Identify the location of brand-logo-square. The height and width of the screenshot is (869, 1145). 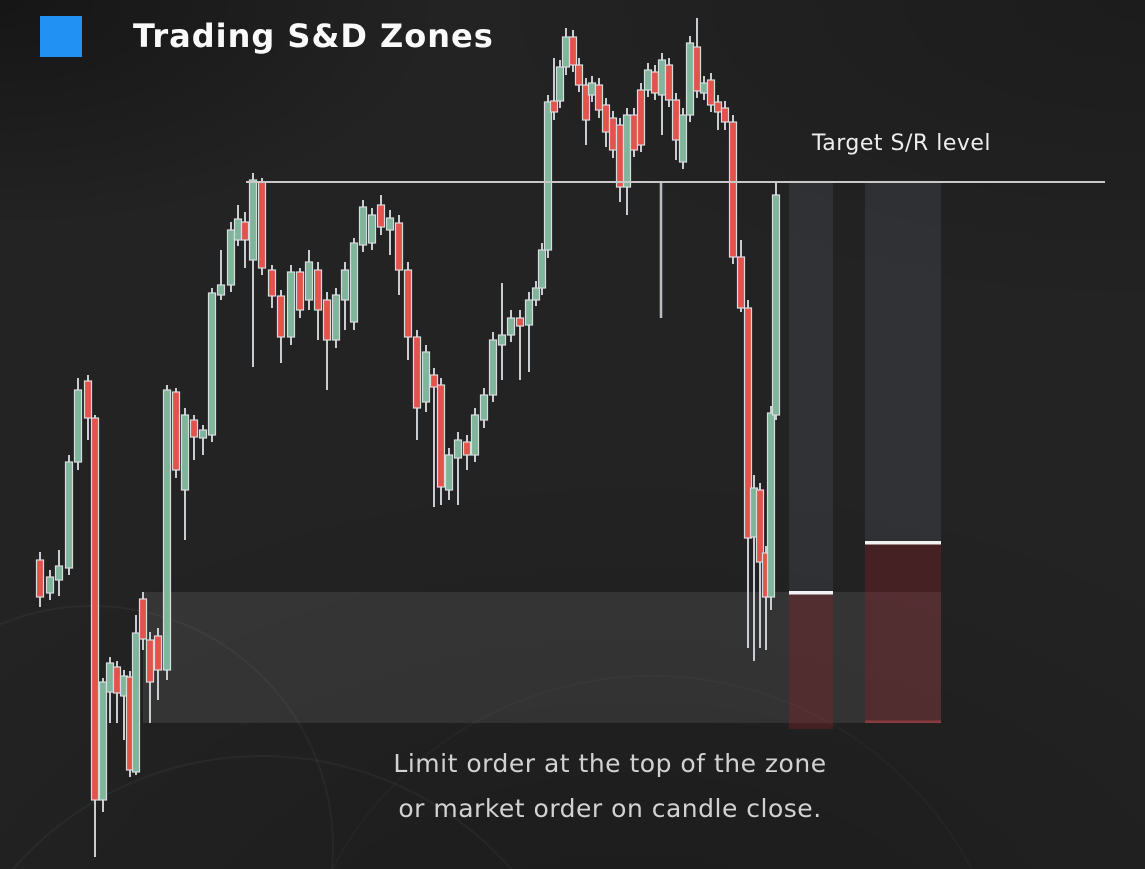
(61, 36).